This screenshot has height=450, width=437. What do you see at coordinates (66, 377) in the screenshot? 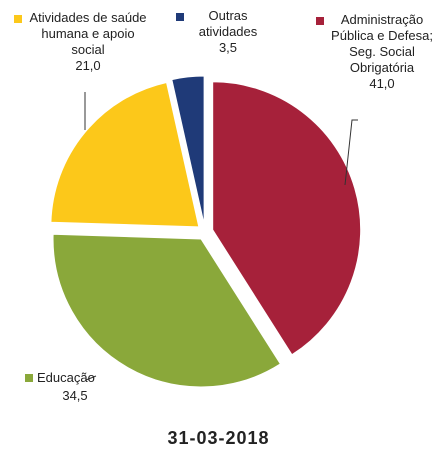
I see `category-label: Educação` at bounding box center [66, 377].